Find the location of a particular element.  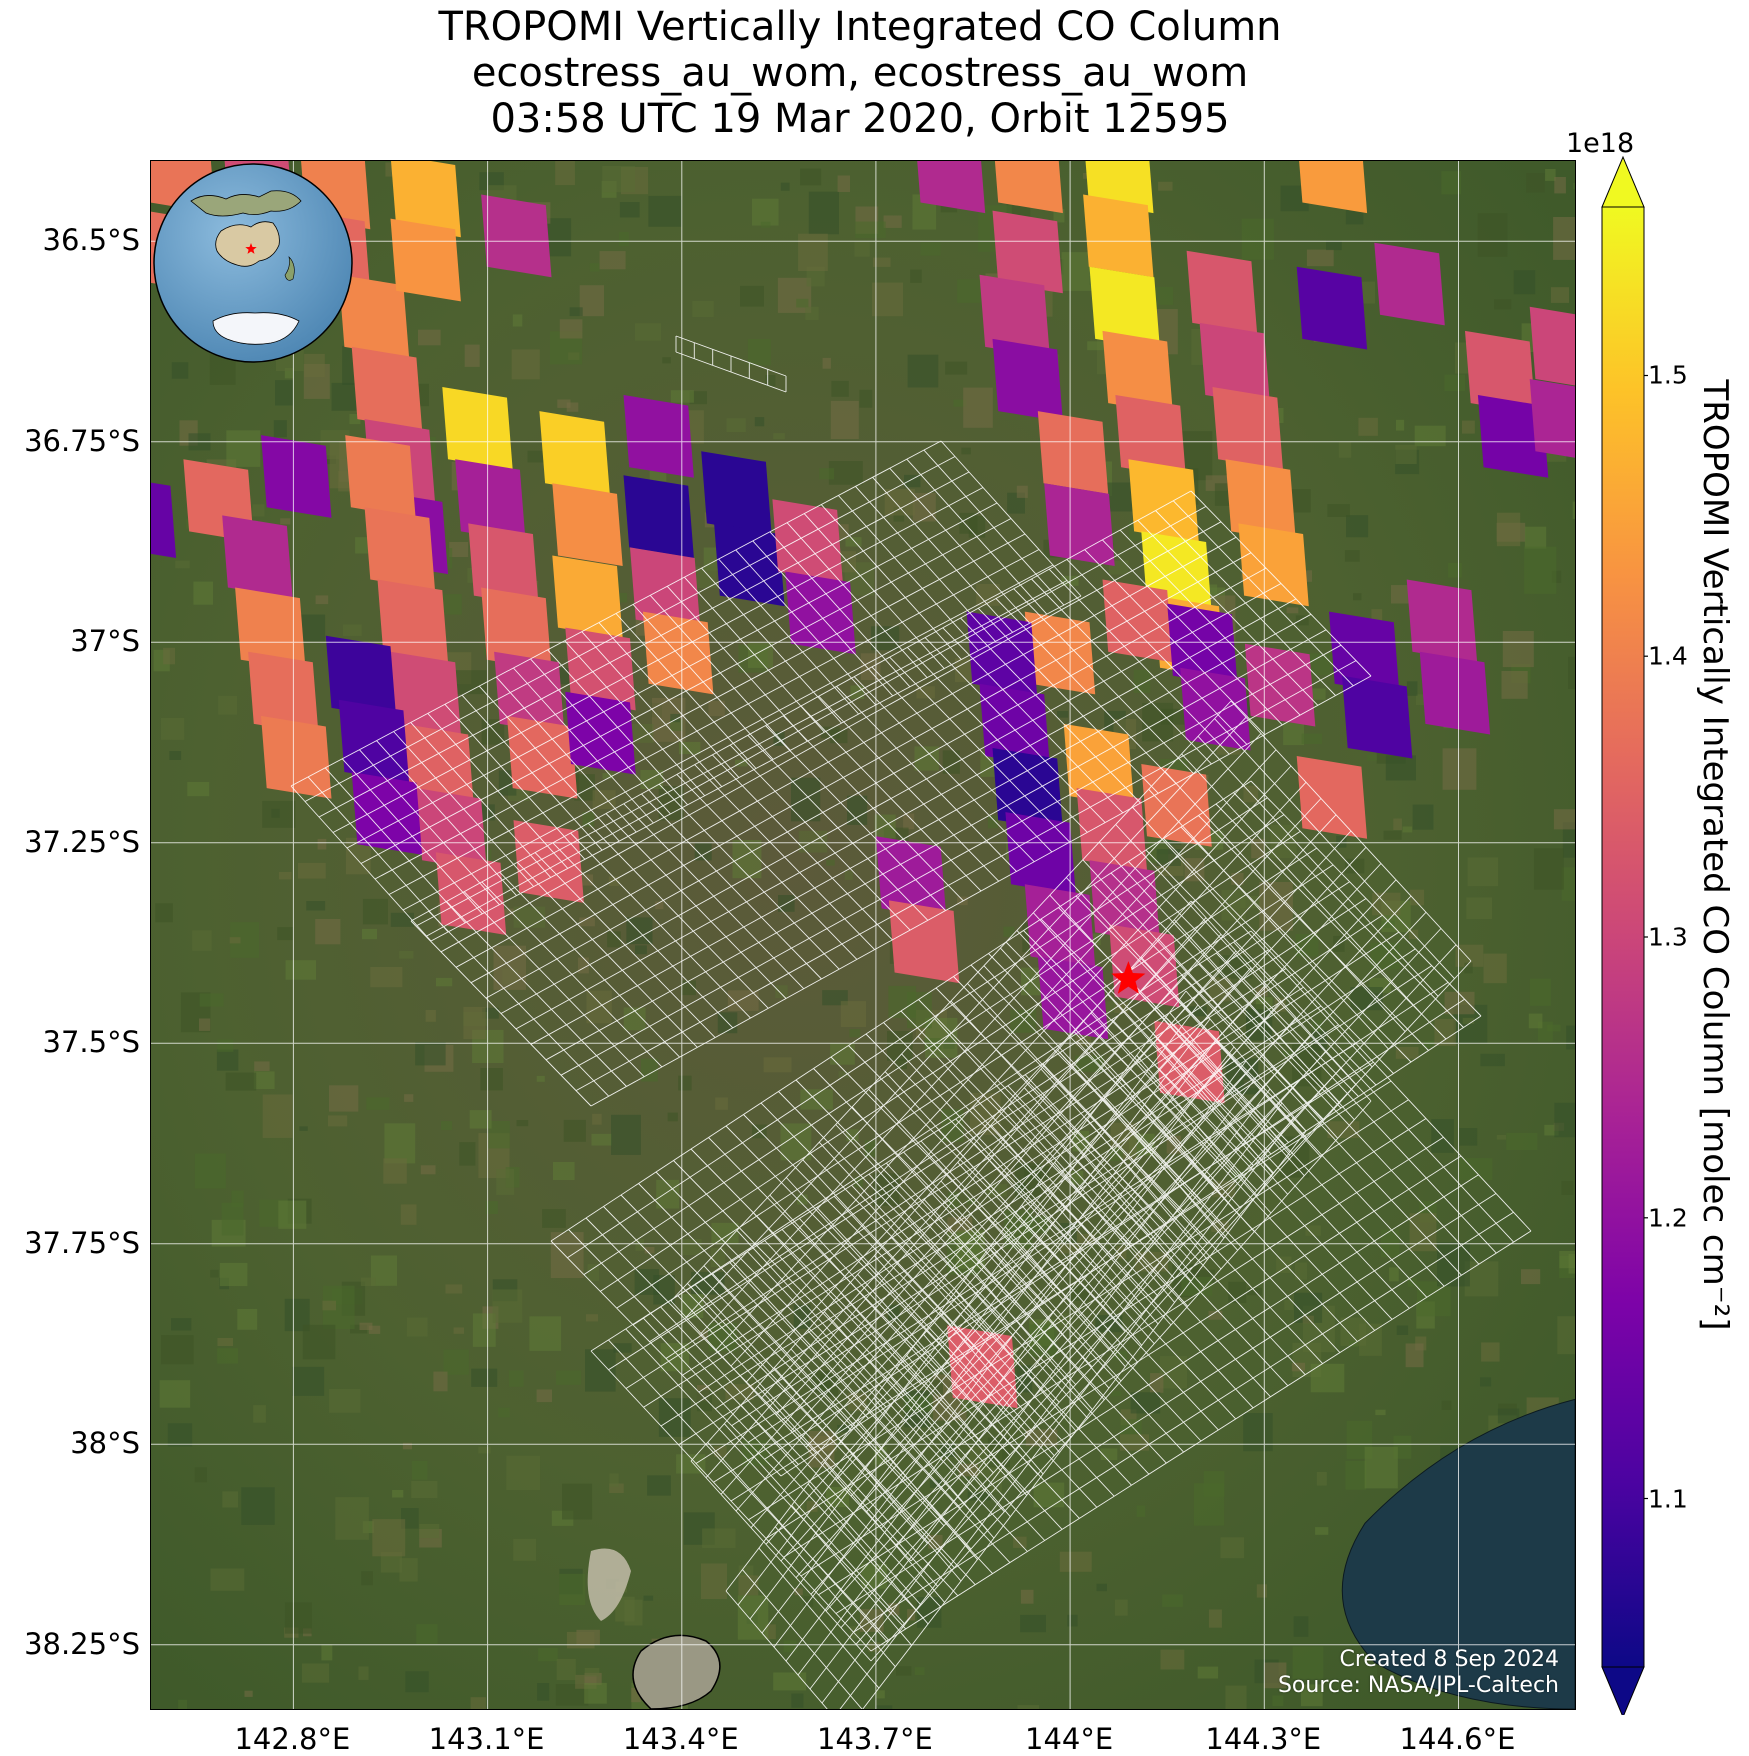

inset-globe is located at coordinates (253, 263).